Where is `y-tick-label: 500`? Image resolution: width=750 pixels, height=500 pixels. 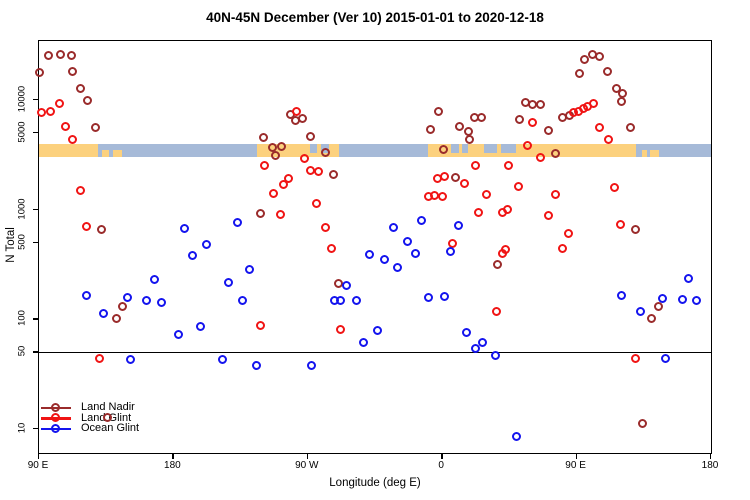
y-tick-label: 500 is located at coordinates (22, 241).